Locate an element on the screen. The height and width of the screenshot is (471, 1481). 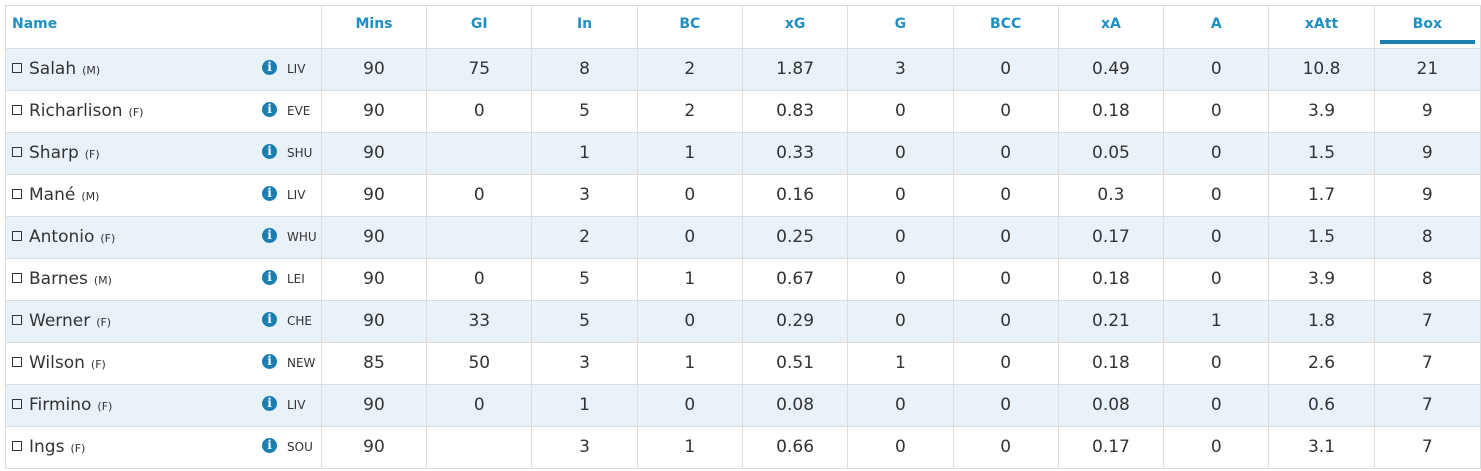
player-name: Ings is located at coordinates (47, 447).